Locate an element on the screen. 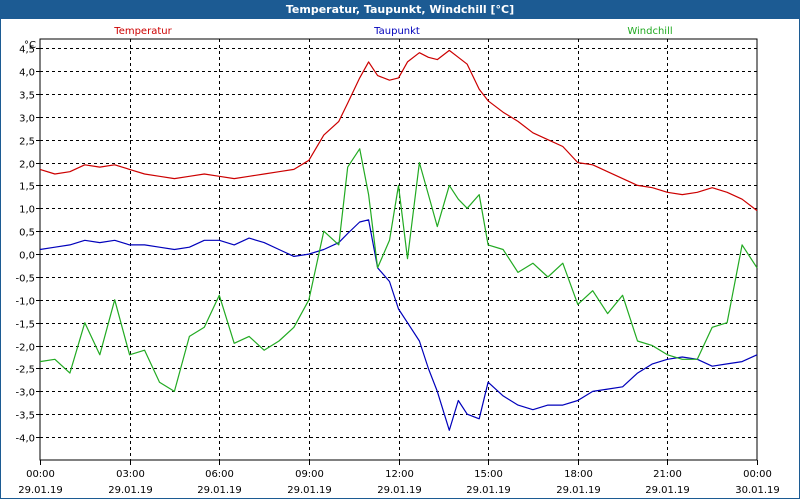 This screenshot has width=800, height=500. y-tick-label: -3,5 is located at coordinates (25, 416).